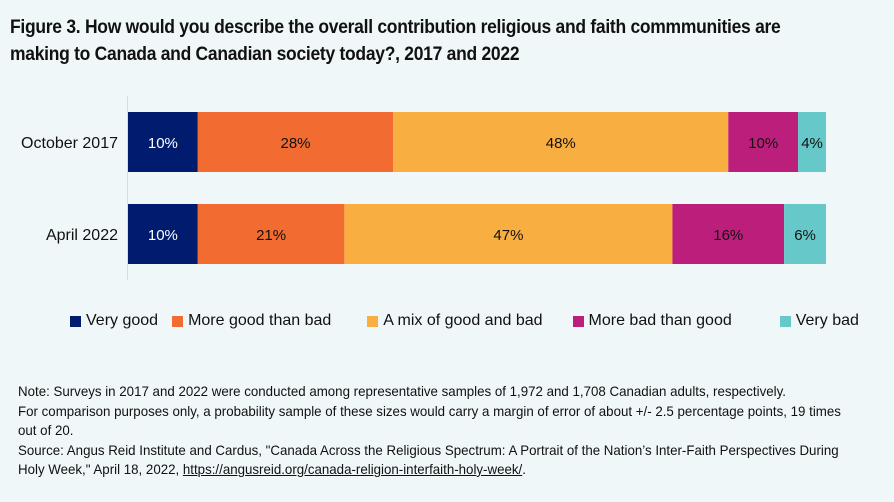  Describe the element at coordinates (69, 143) in the screenshot. I see `category-label: October 2017` at that location.